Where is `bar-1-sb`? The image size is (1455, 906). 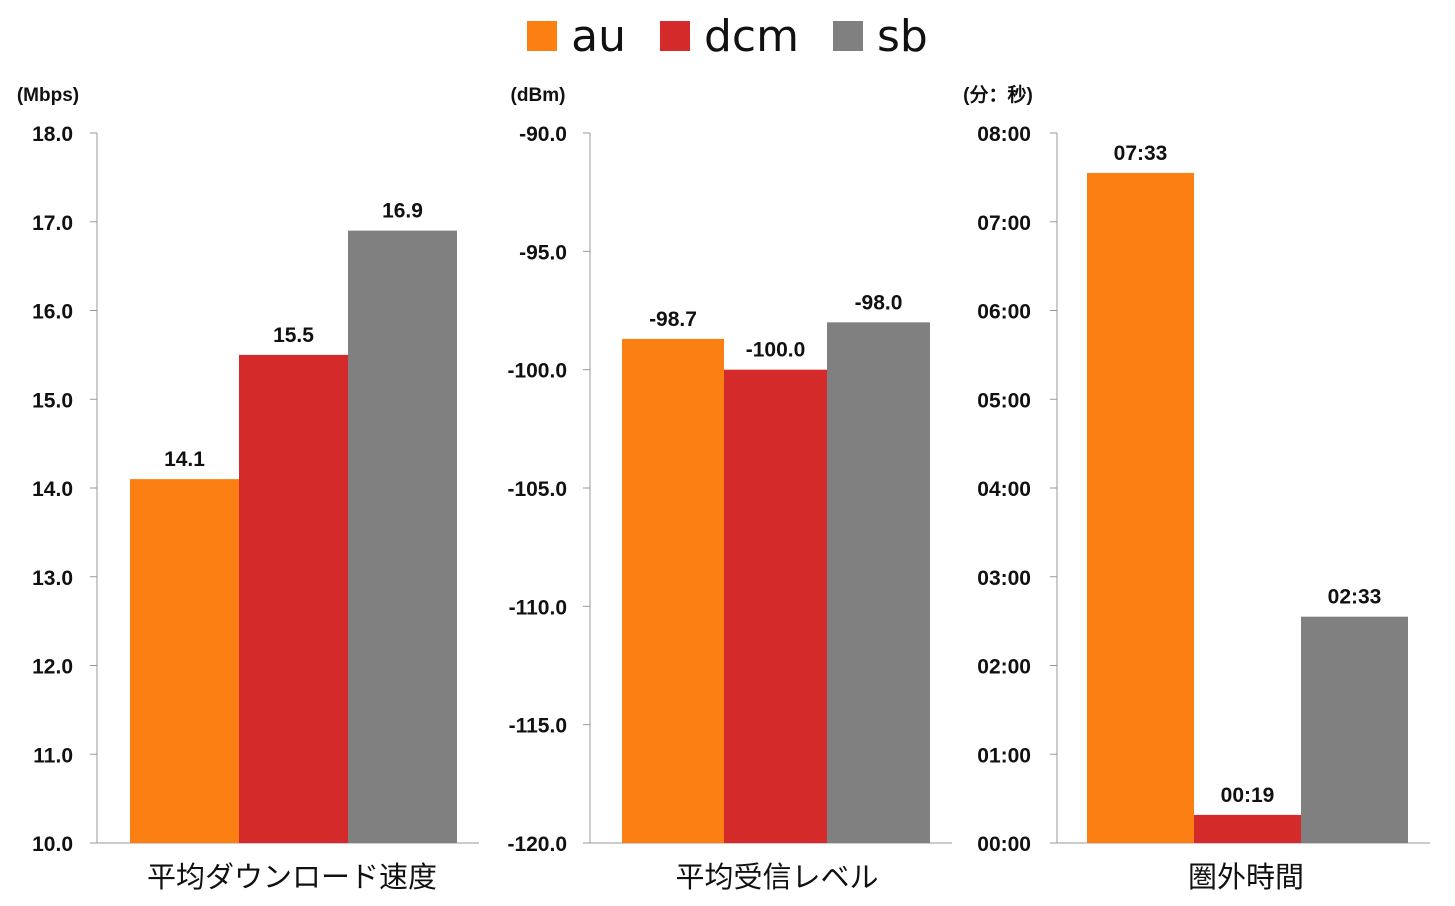 bar-1-sb is located at coordinates (878, 582).